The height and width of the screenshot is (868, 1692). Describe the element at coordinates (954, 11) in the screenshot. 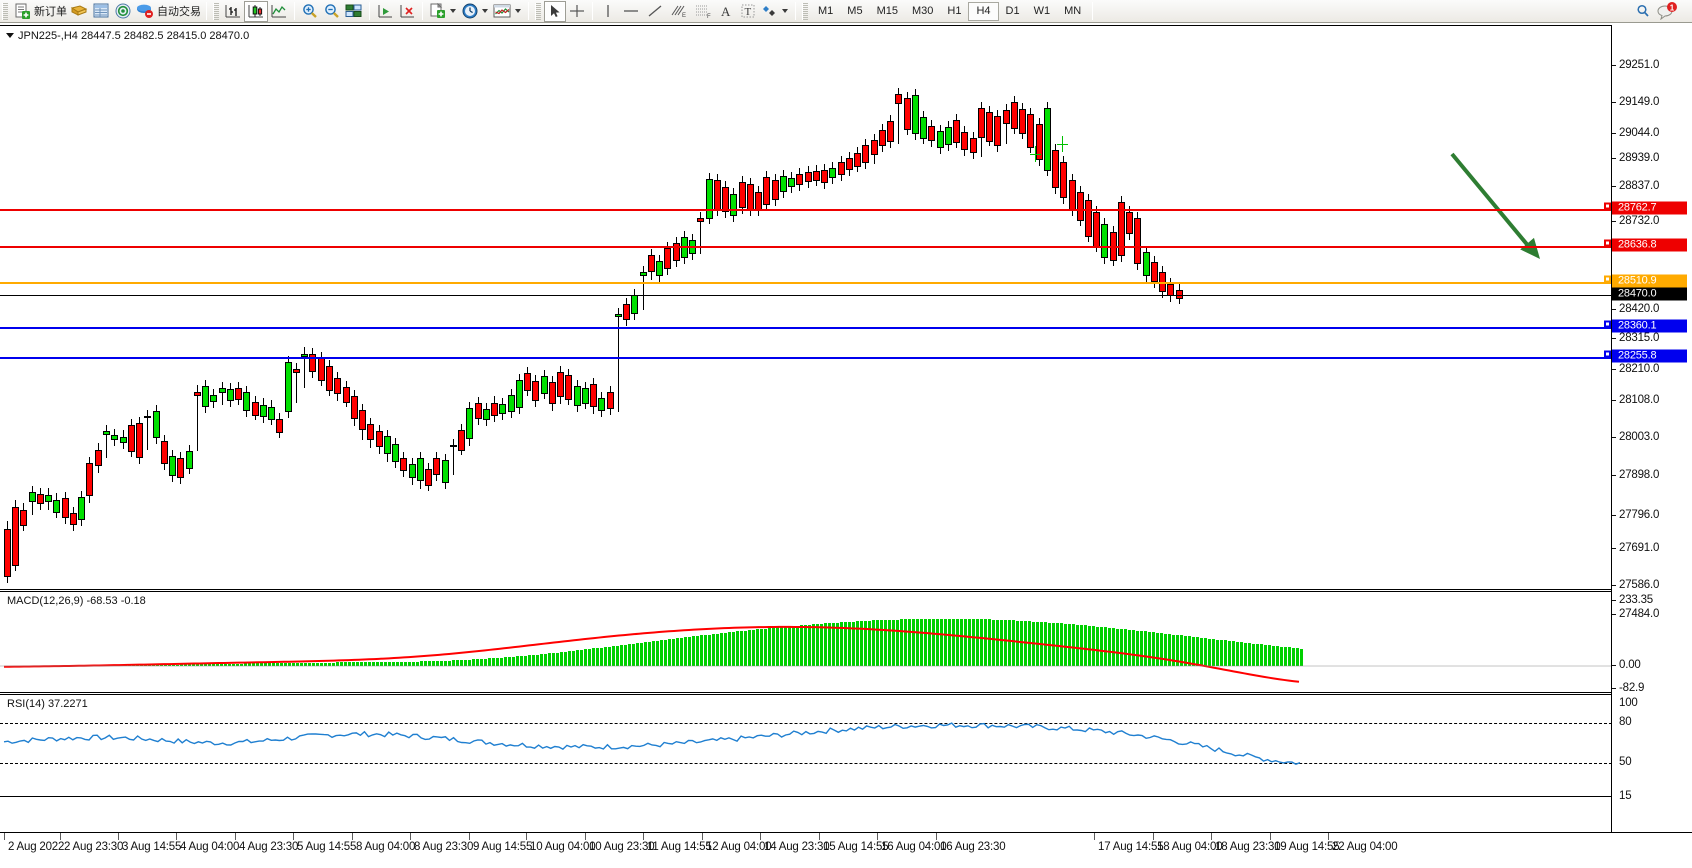

I see `timeframe-h1: H1` at that location.